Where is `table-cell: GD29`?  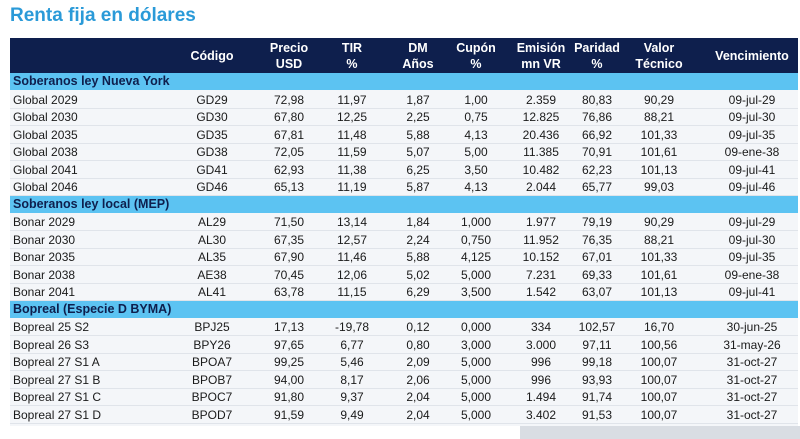 table-cell: GD29 is located at coordinates (212, 99).